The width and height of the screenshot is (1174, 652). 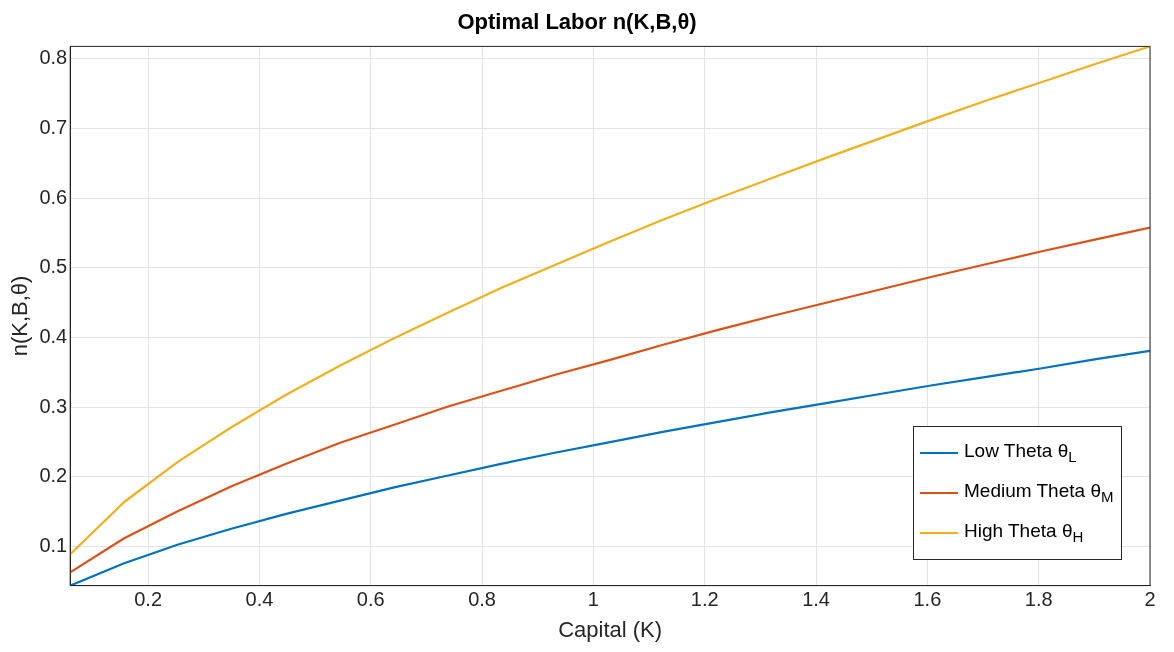 I want to click on chart-title: Optimal Labor n(K,B,θ), so click(x=577, y=22).